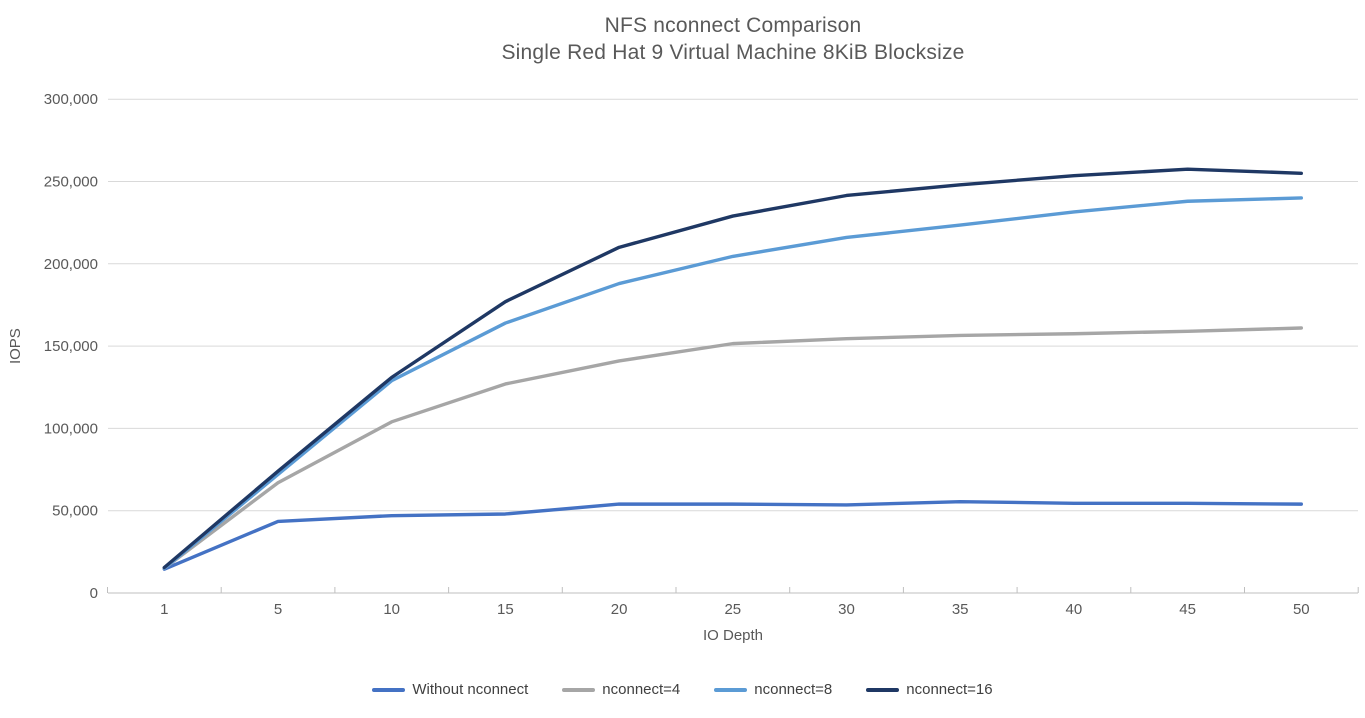  Describe the element at coordinates (470, 689) in the screenshot. I see `legend-label: Without nconnect` at that location.